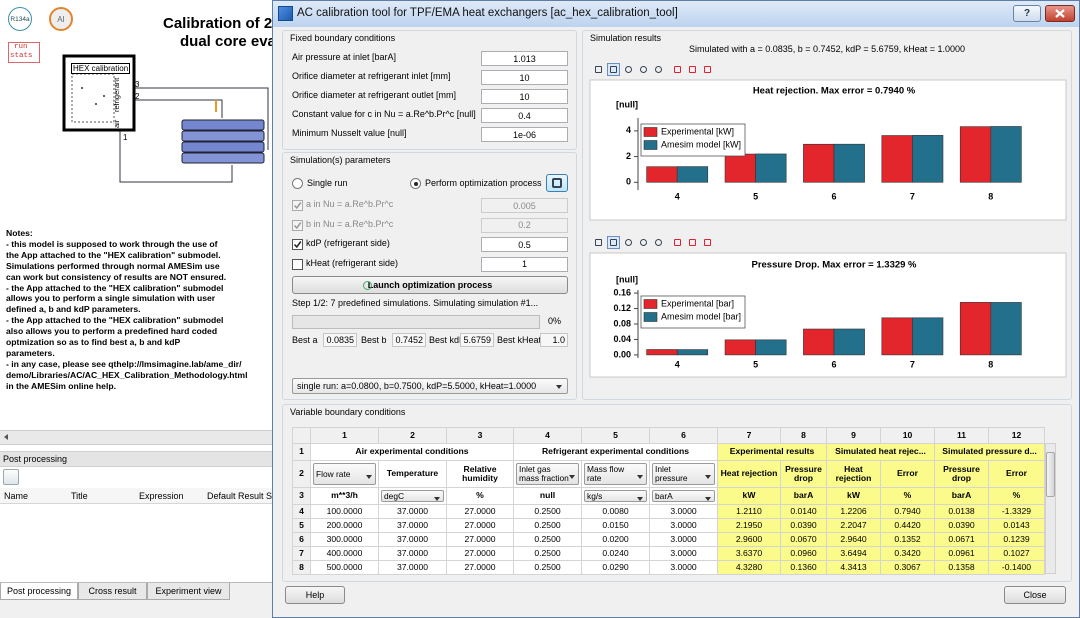 The image size is (1080, 618). What do you see at coordinates (344, 553) in the screenshot?
I see `table-cell: 400.0000` at bounding box center [344, 553].